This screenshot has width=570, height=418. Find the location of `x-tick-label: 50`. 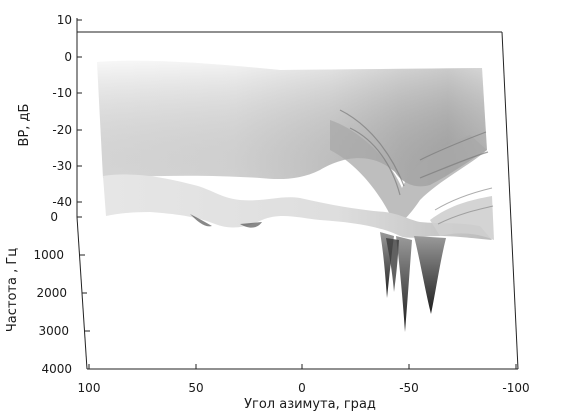

x-tick-label: 50 is located at coordinates (195, 388).